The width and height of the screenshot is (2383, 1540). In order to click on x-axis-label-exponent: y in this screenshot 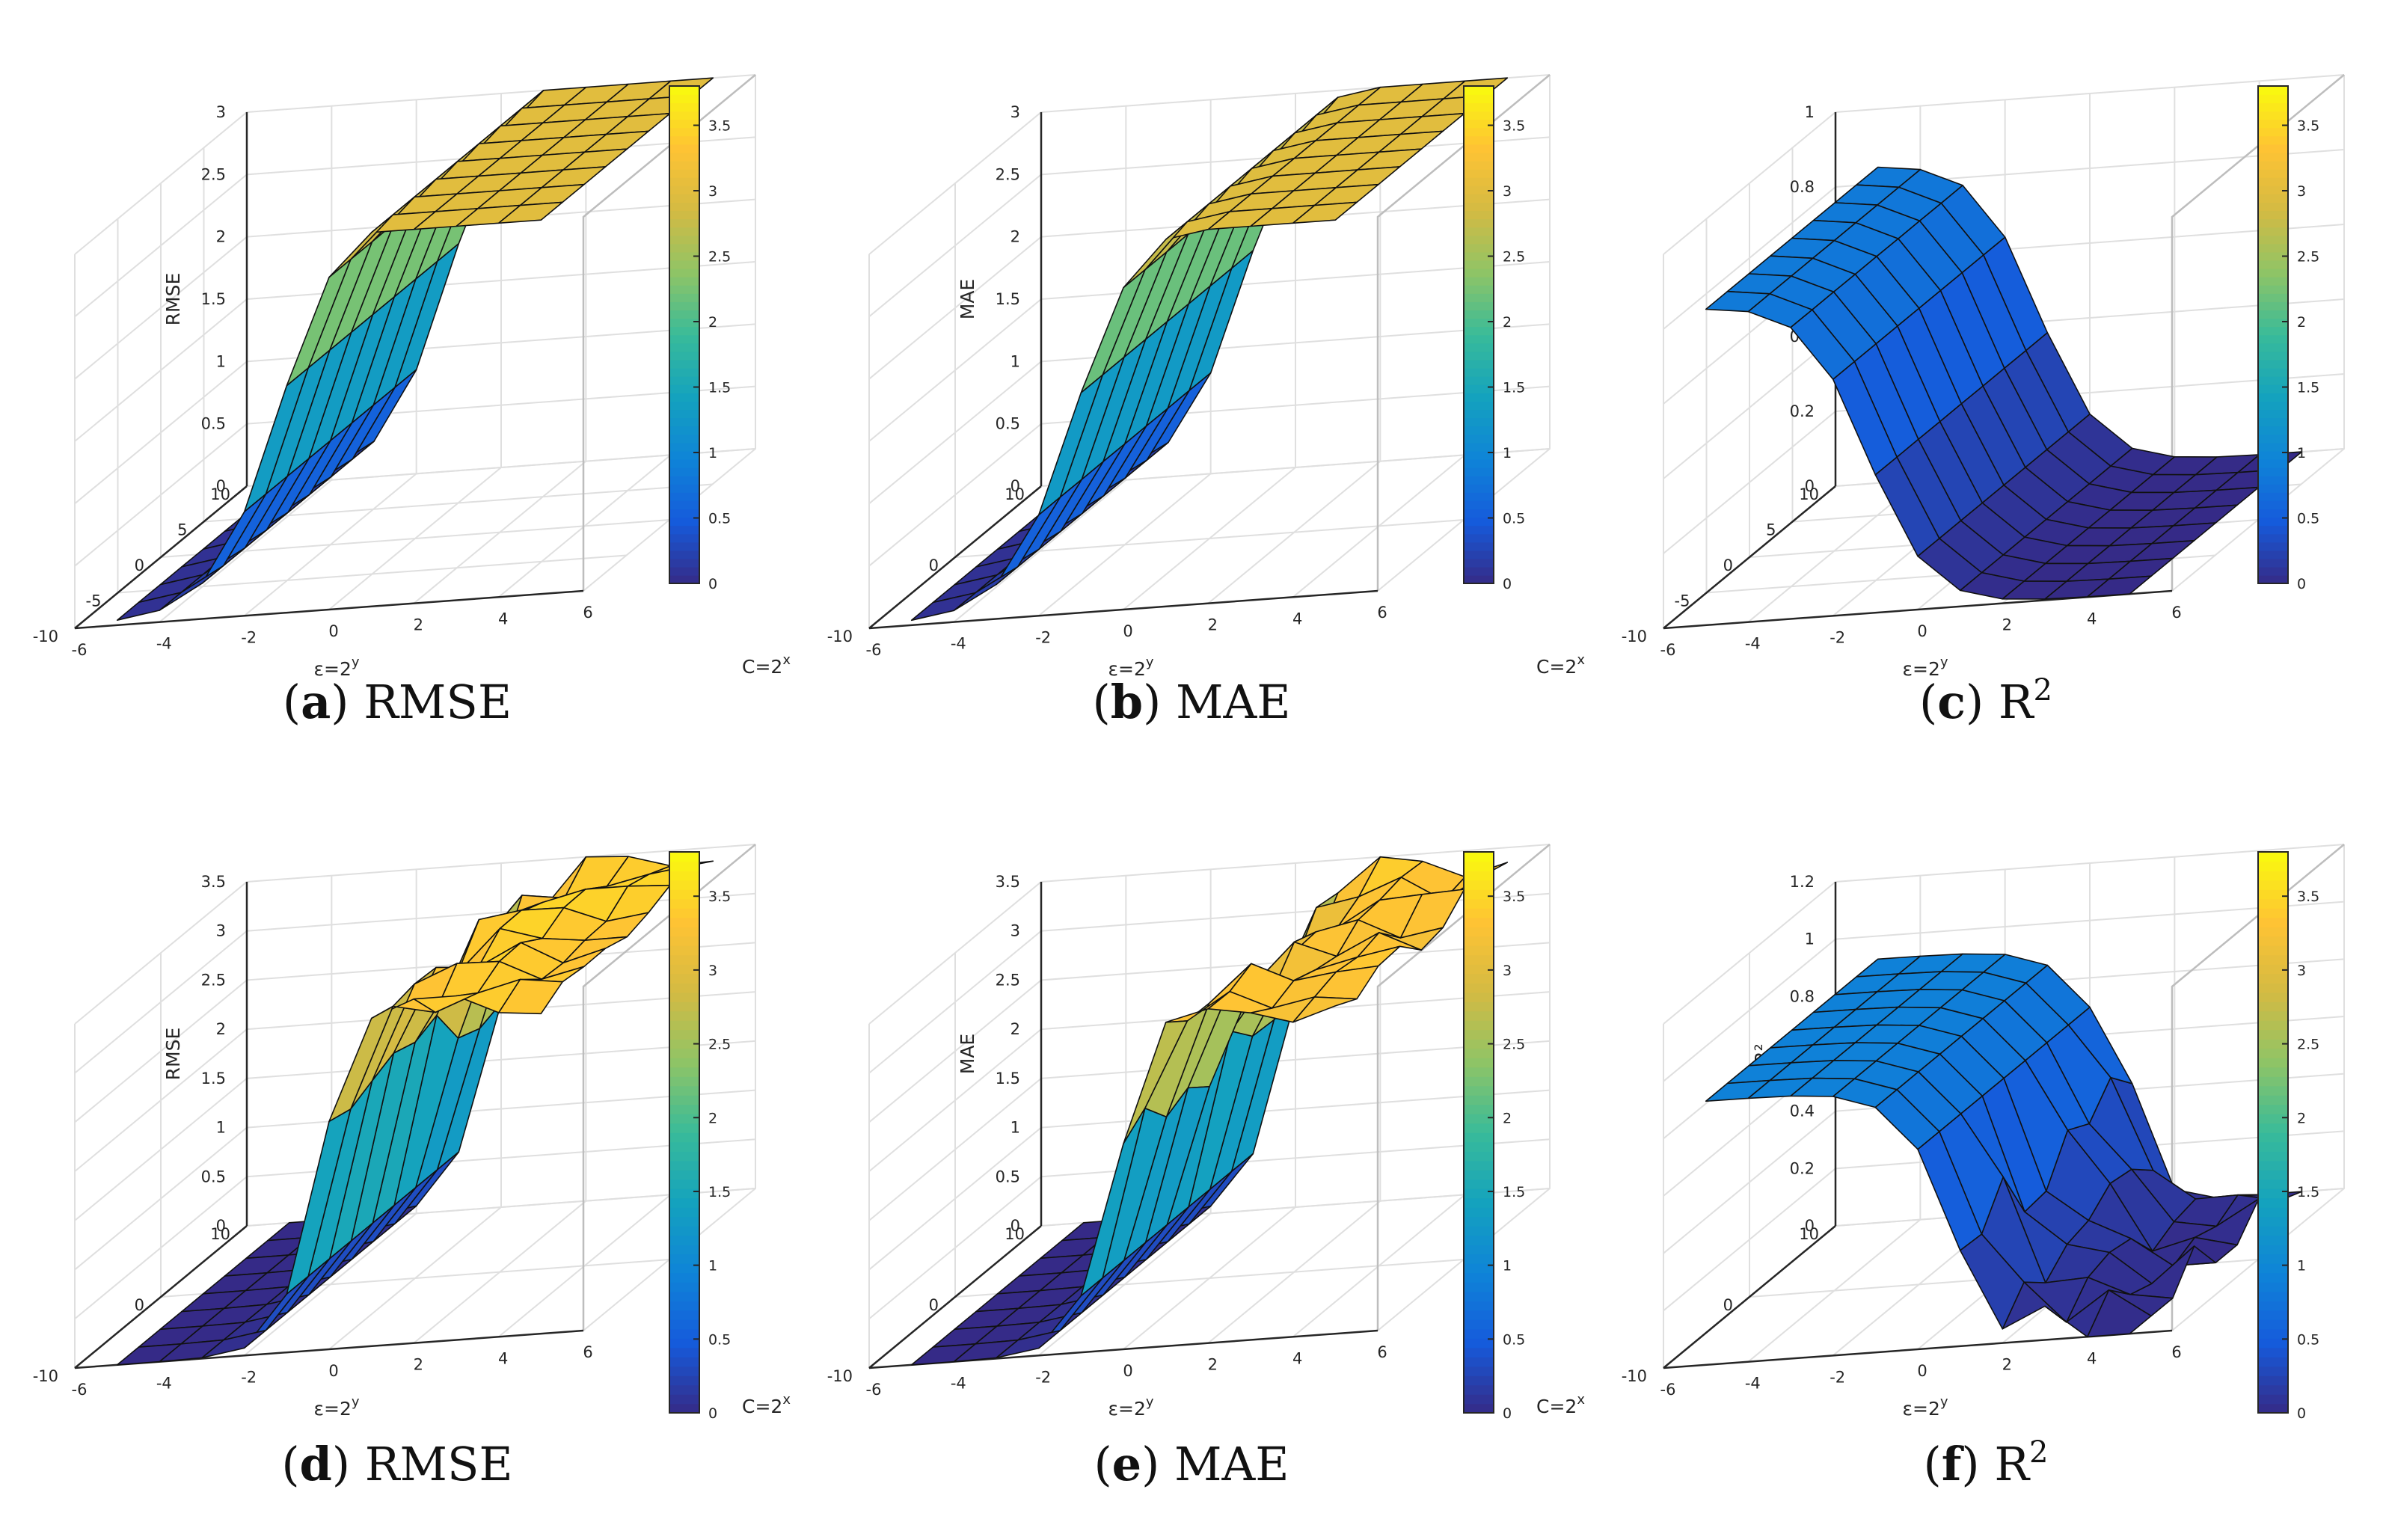, I will do `click(1150, 1402)`.